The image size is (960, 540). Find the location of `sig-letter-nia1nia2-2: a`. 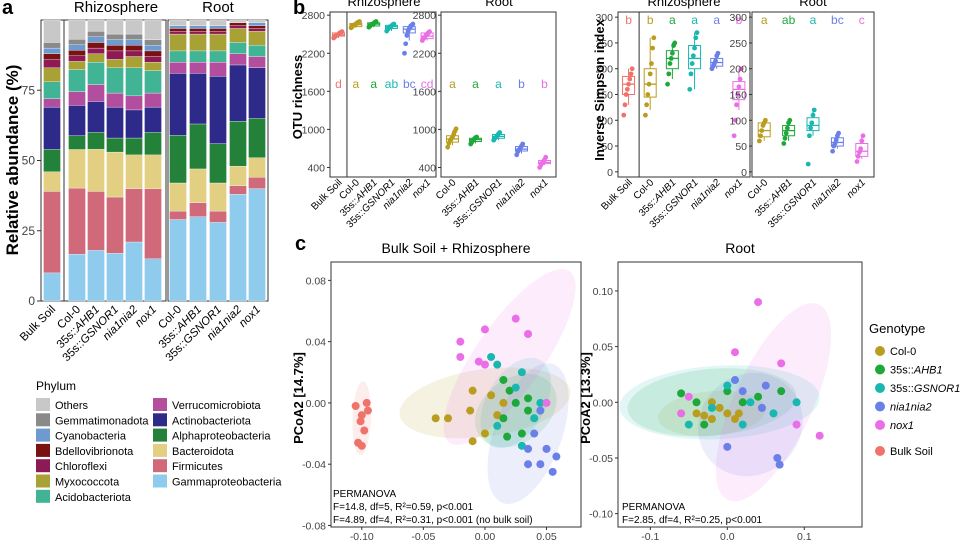

sig-letter-nia1nia2-2: a is located at coordinates (716, 20).